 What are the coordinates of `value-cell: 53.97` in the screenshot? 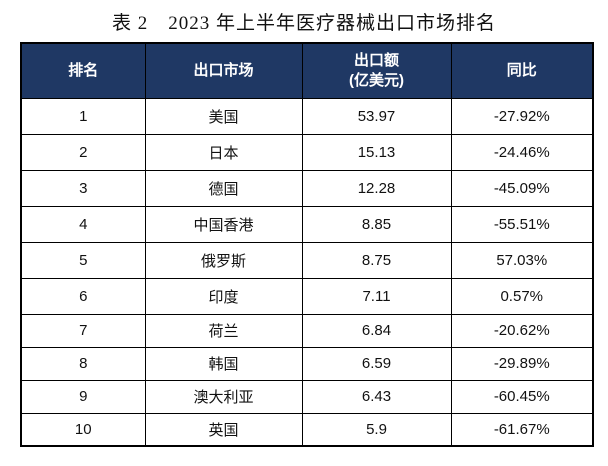 It's located at (376, 116).